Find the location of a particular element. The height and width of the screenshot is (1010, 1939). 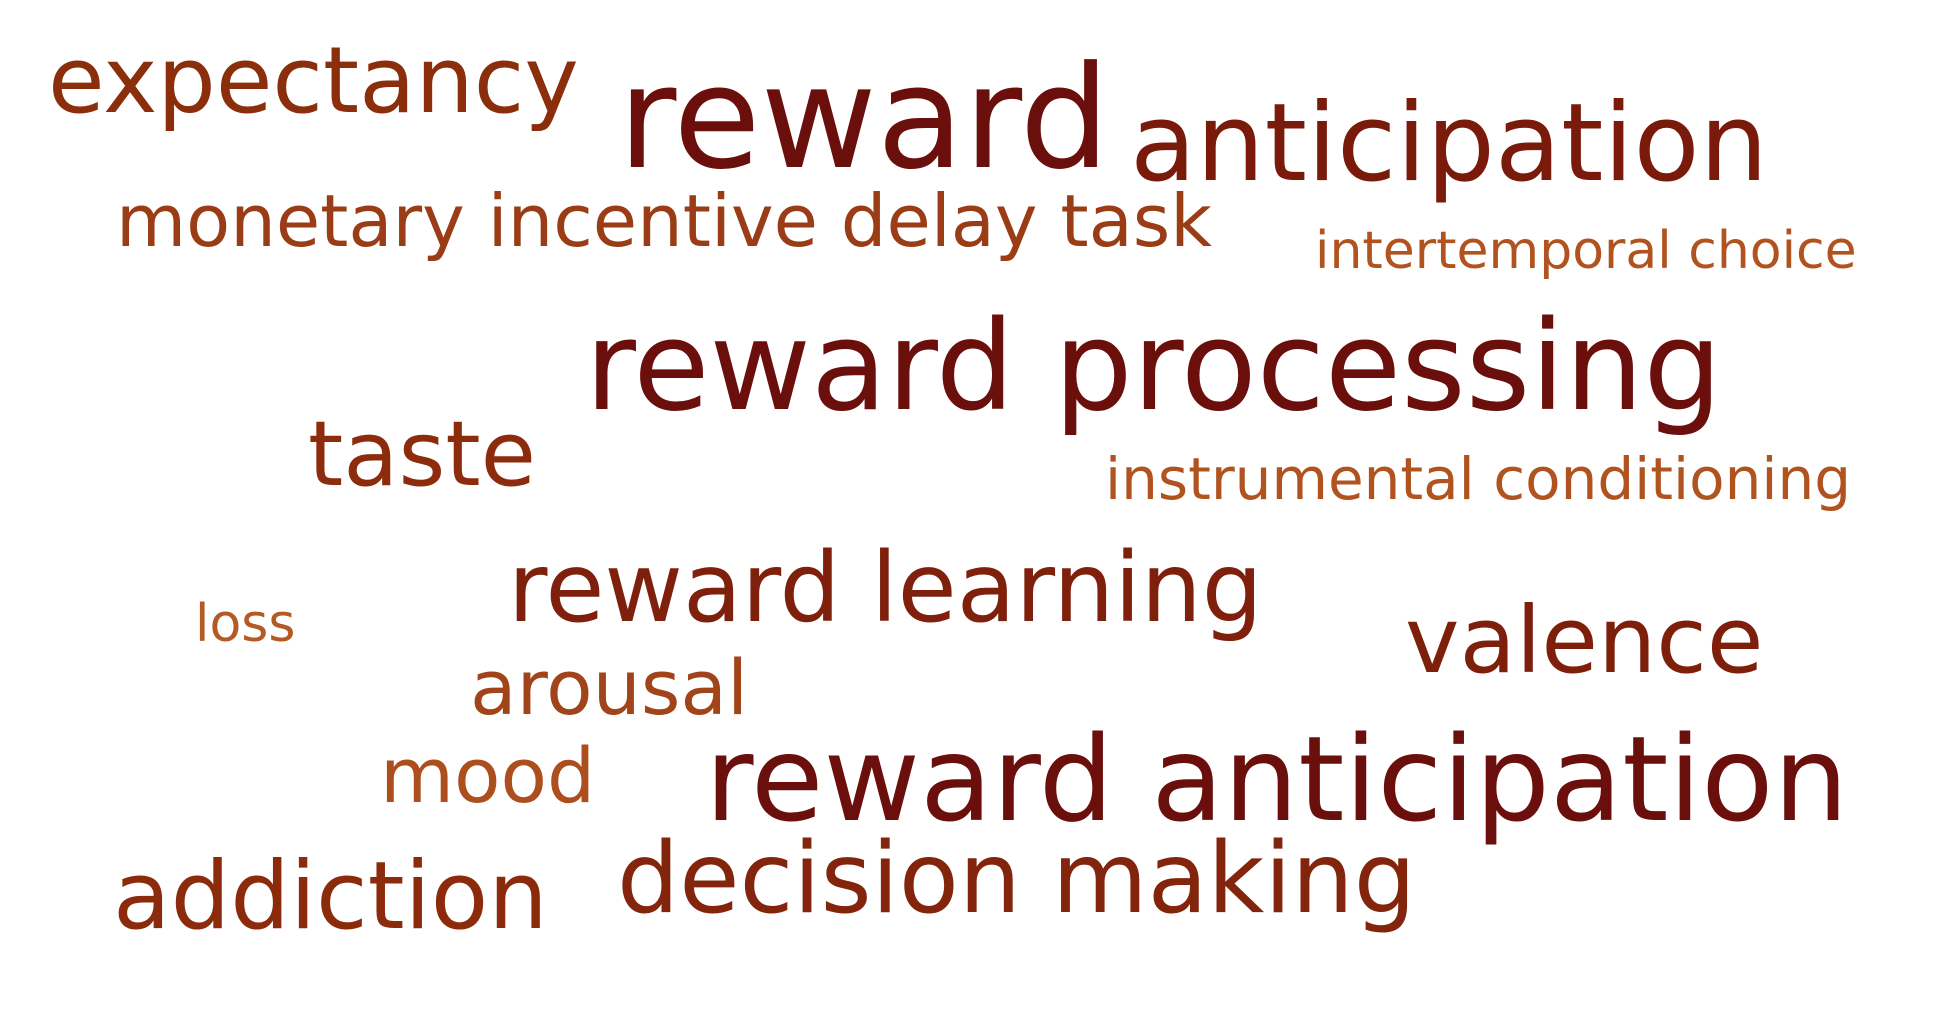

word-expectancy: expectancy is located at coordinates (313, 80).